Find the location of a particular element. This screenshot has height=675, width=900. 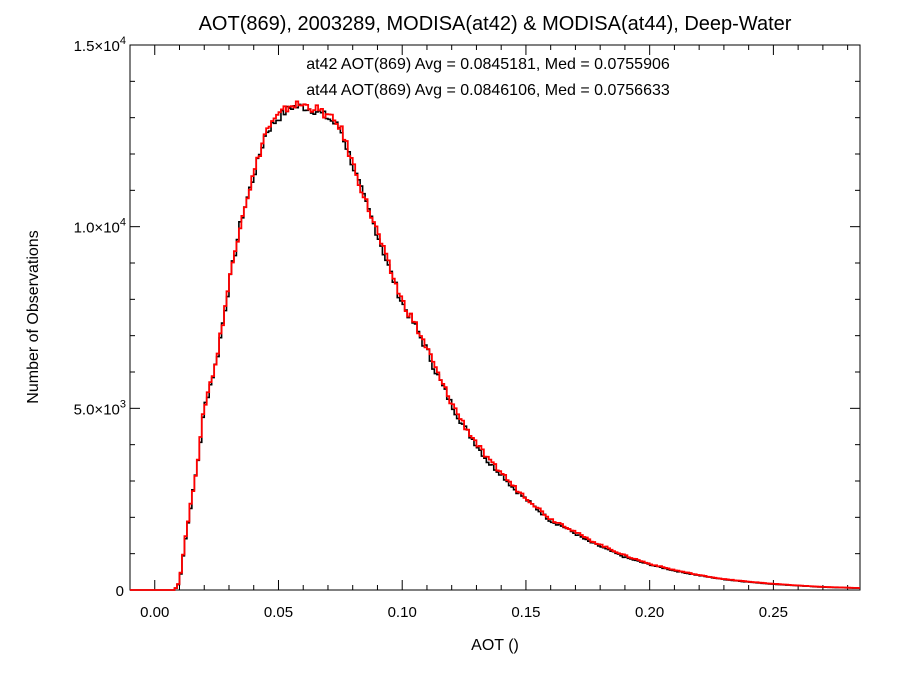

x-tick-label: 0.05 is located at coordinates (278, 612).